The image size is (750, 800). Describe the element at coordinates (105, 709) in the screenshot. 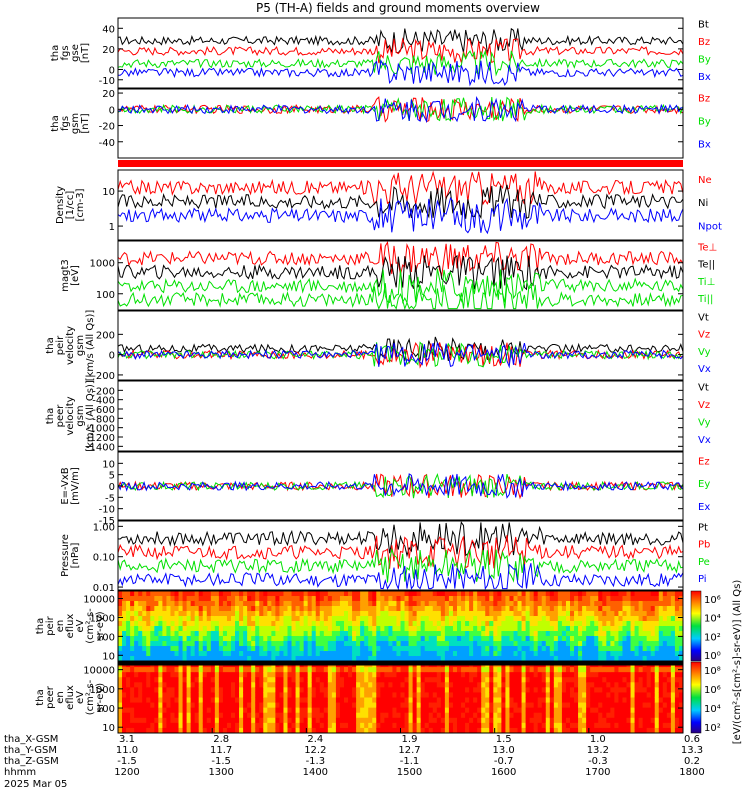

I see `y-tick-label: 100` at that location.